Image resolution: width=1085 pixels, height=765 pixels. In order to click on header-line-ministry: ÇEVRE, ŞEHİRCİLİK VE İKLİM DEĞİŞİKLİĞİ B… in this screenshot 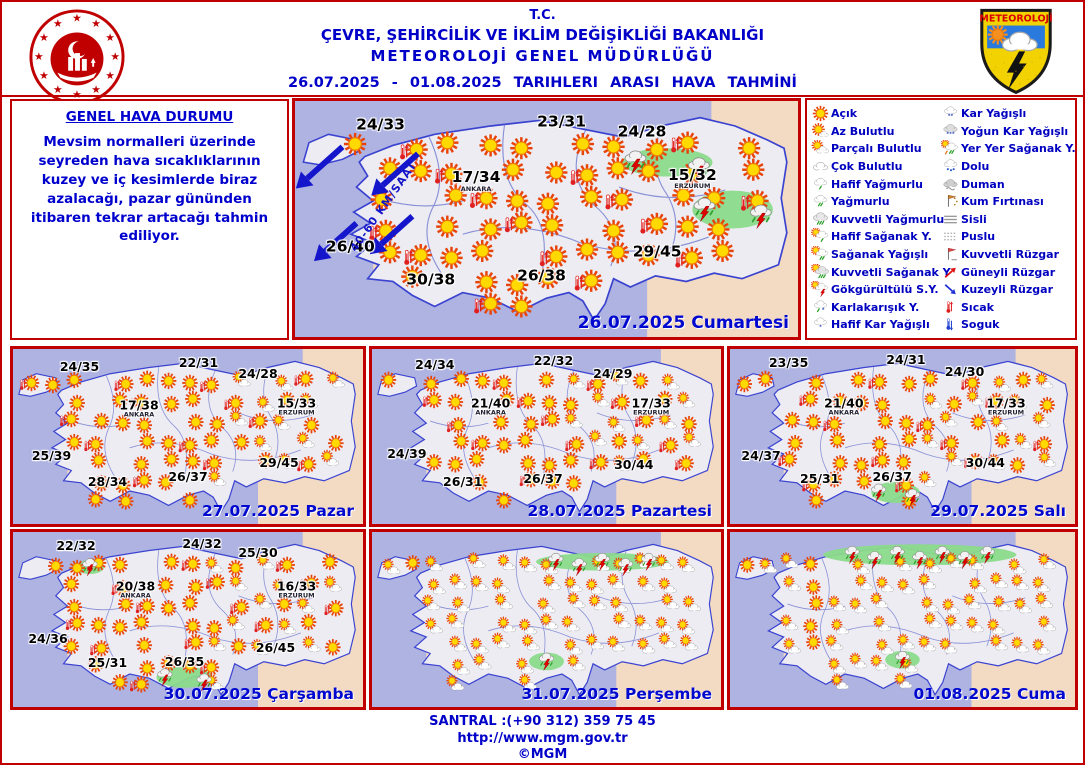, I will do `click(542, 35)`.